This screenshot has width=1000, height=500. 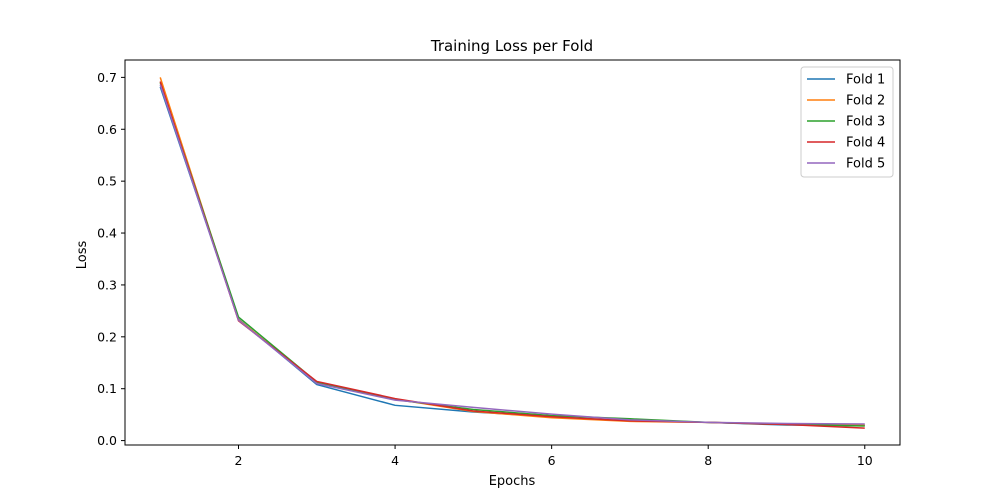 I want to click on y-tick-label: 0.3, so click(x=107, y=284).